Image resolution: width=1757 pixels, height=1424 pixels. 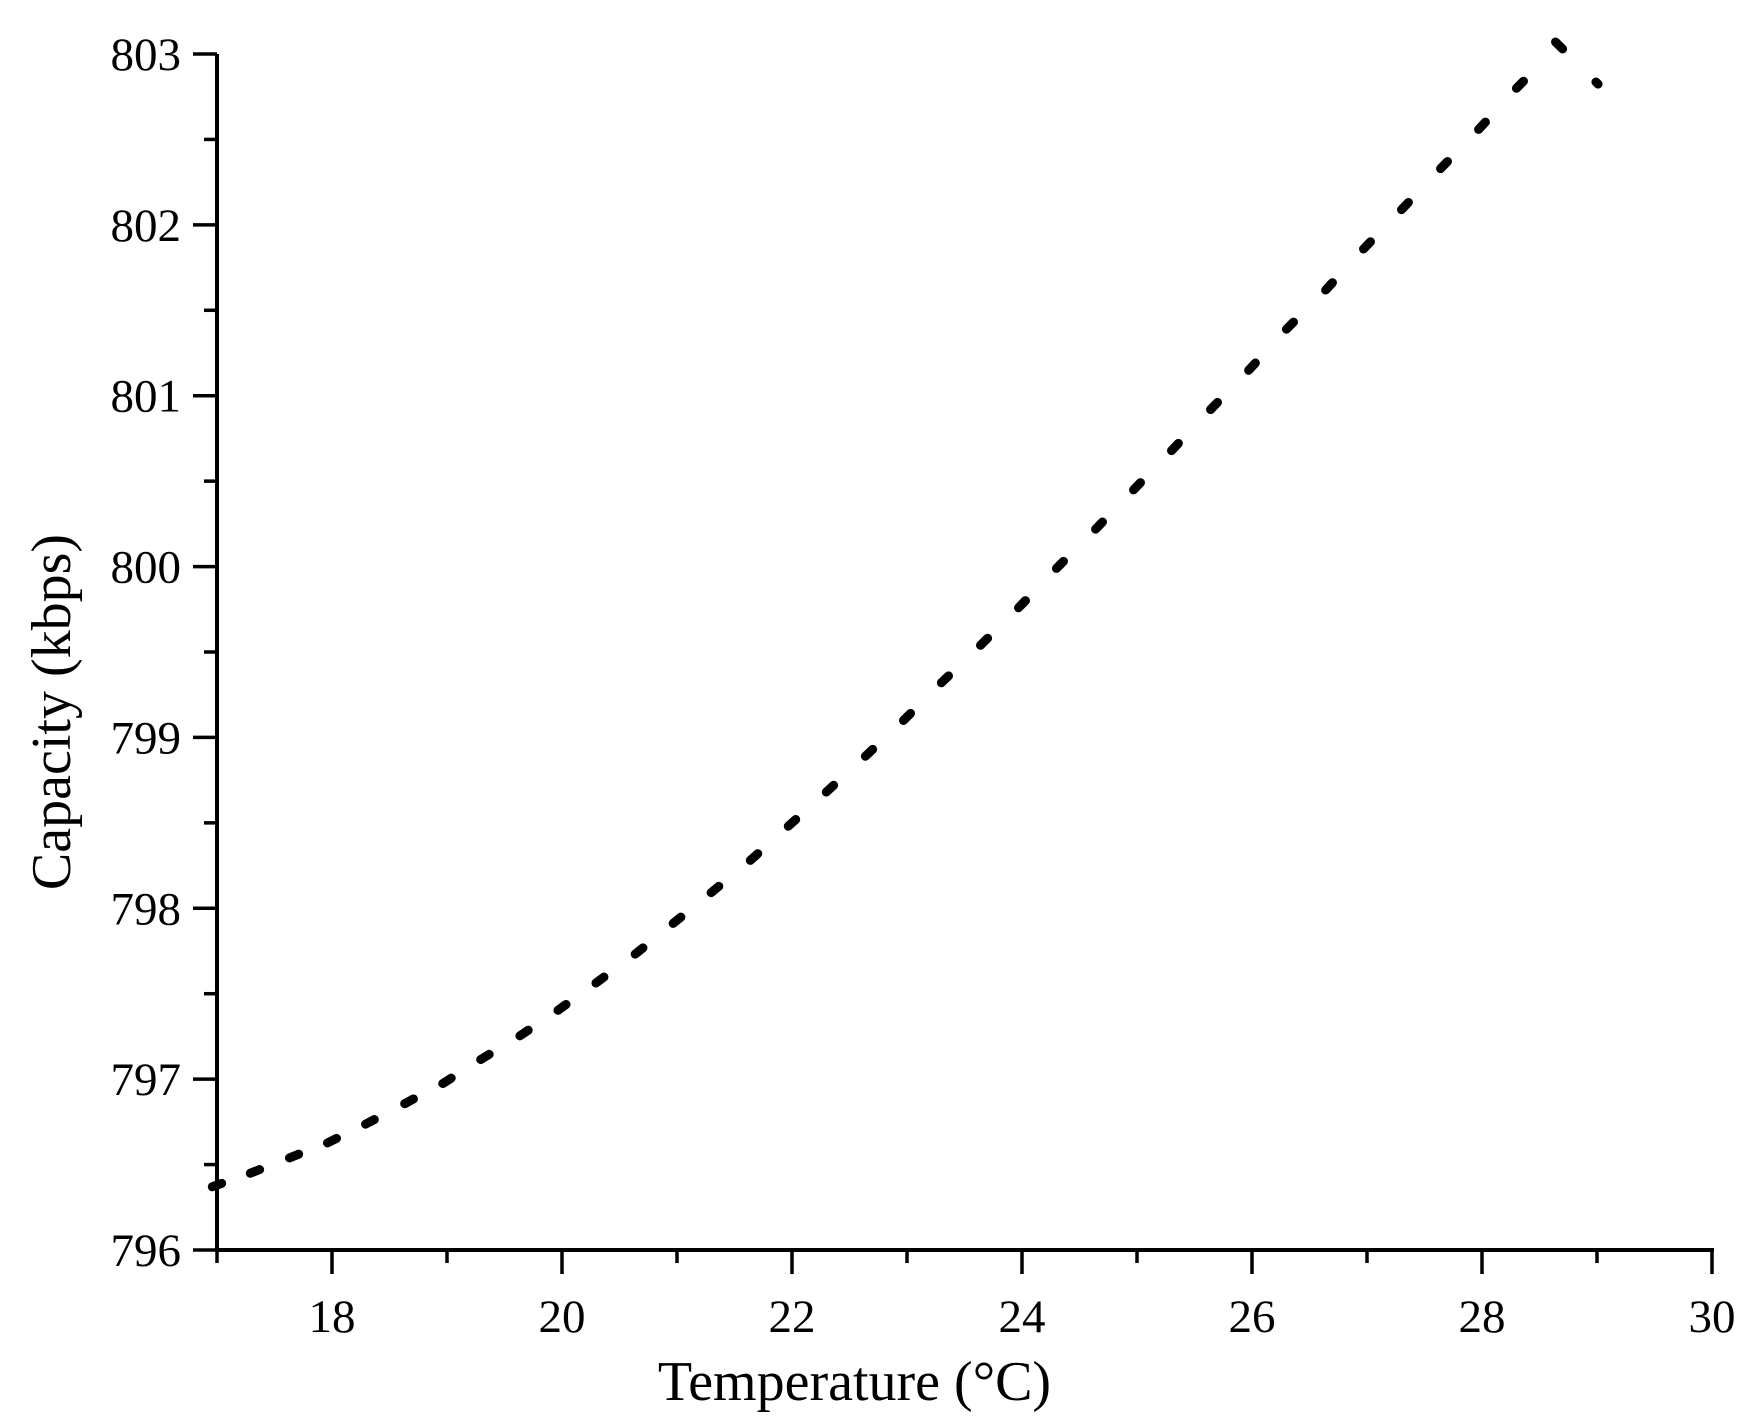 I want to click on x-tick-label: 28, so click(x=1482, y=1317).